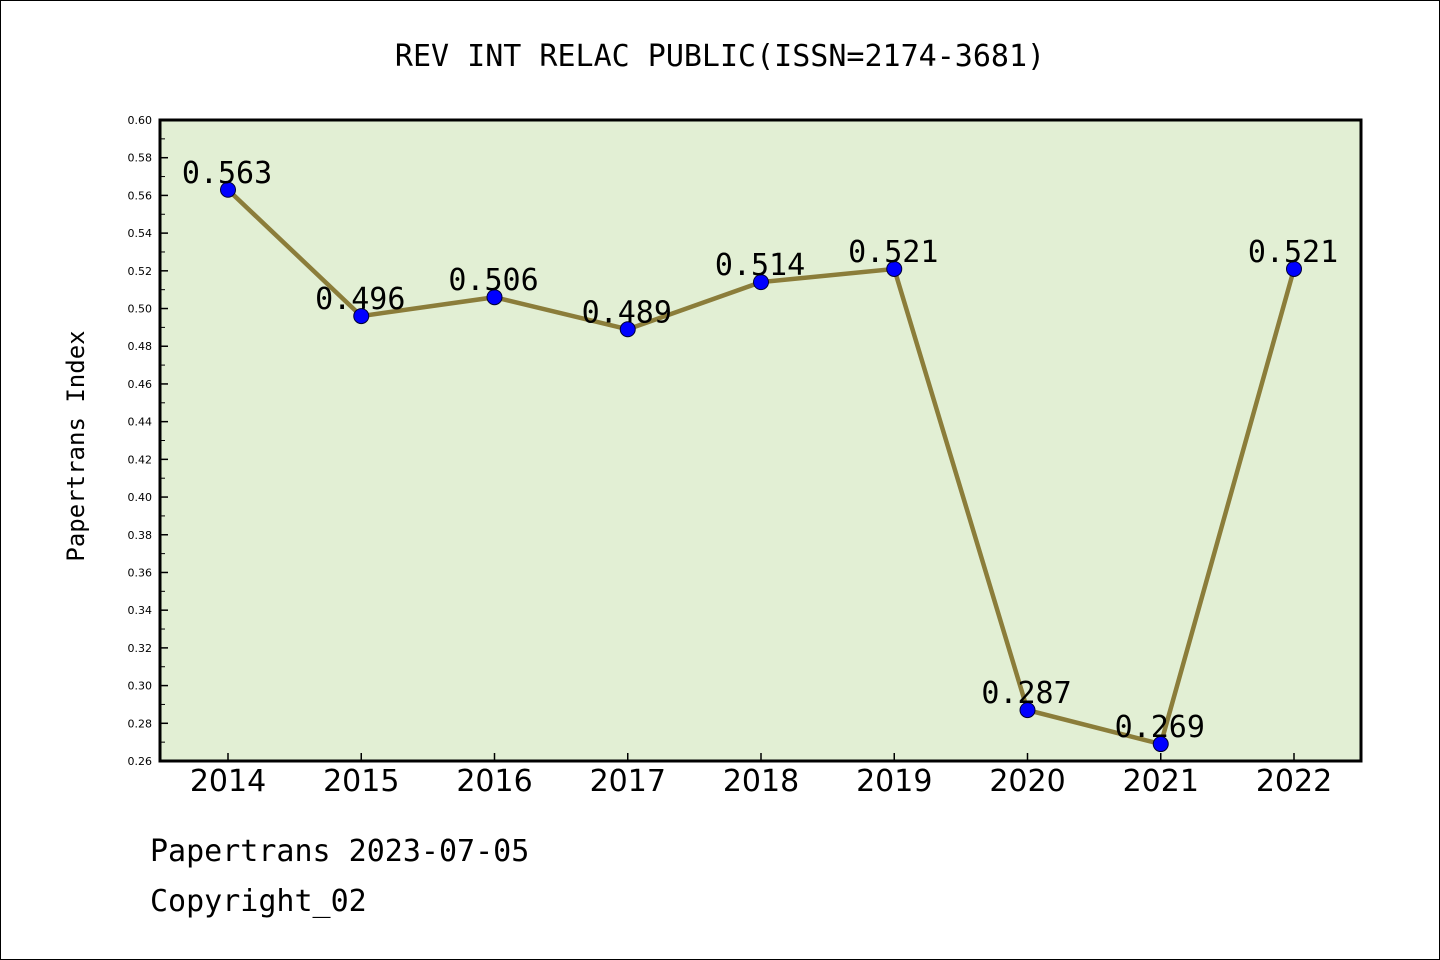 Image resolution: width=1440 pixels, height=960 pixels. What do you see at coordinates (627, 312) in the screenshot?
I see `data-label: 0.489` at bounding box center [627, 312].